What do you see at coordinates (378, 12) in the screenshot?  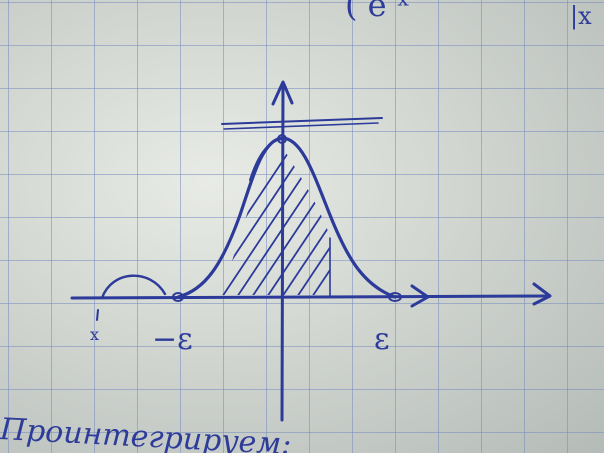 I see `top-formula-fragment: ( e ˣ` at bounding box center [378, 12].